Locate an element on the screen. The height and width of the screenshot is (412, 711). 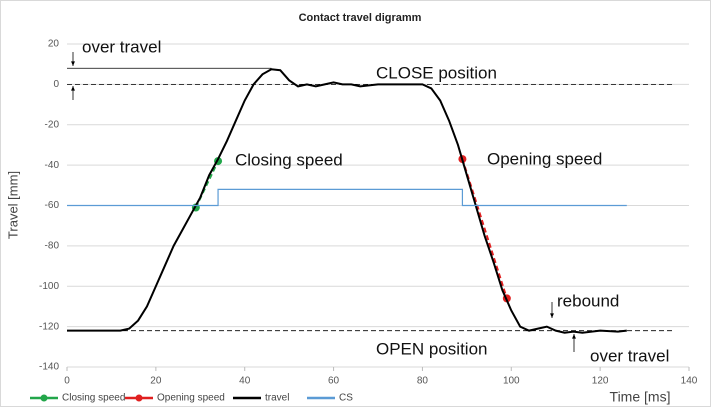
annotation: Closing speed is located at coordinates (289, 159).